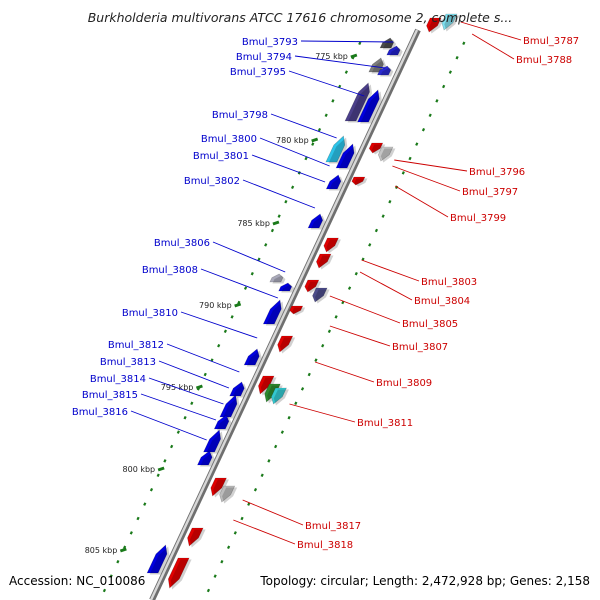  Describe the element at coordinates (139, 469) in the screenshot. I see `kbp-label: 800 kbp` at that location.